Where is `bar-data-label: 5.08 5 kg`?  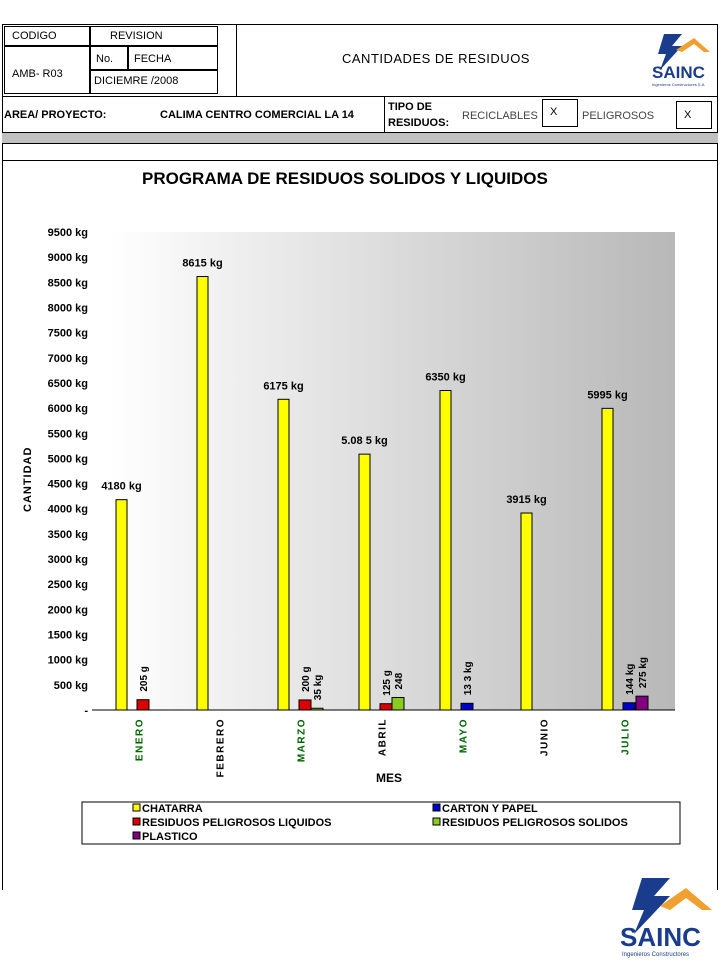
bar-data-label: 5.08 5 kg is located at coordinates (364, 441).